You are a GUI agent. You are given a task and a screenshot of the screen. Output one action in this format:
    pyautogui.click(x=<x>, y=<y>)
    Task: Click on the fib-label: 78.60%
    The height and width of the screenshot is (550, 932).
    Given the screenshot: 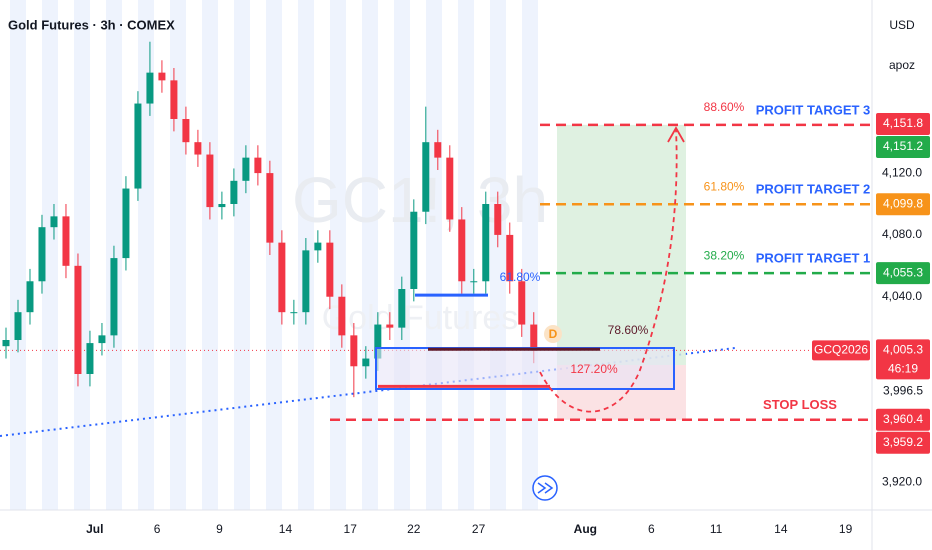 What is the action you would take?
    pyautogui.click(x=628, y=330)
    